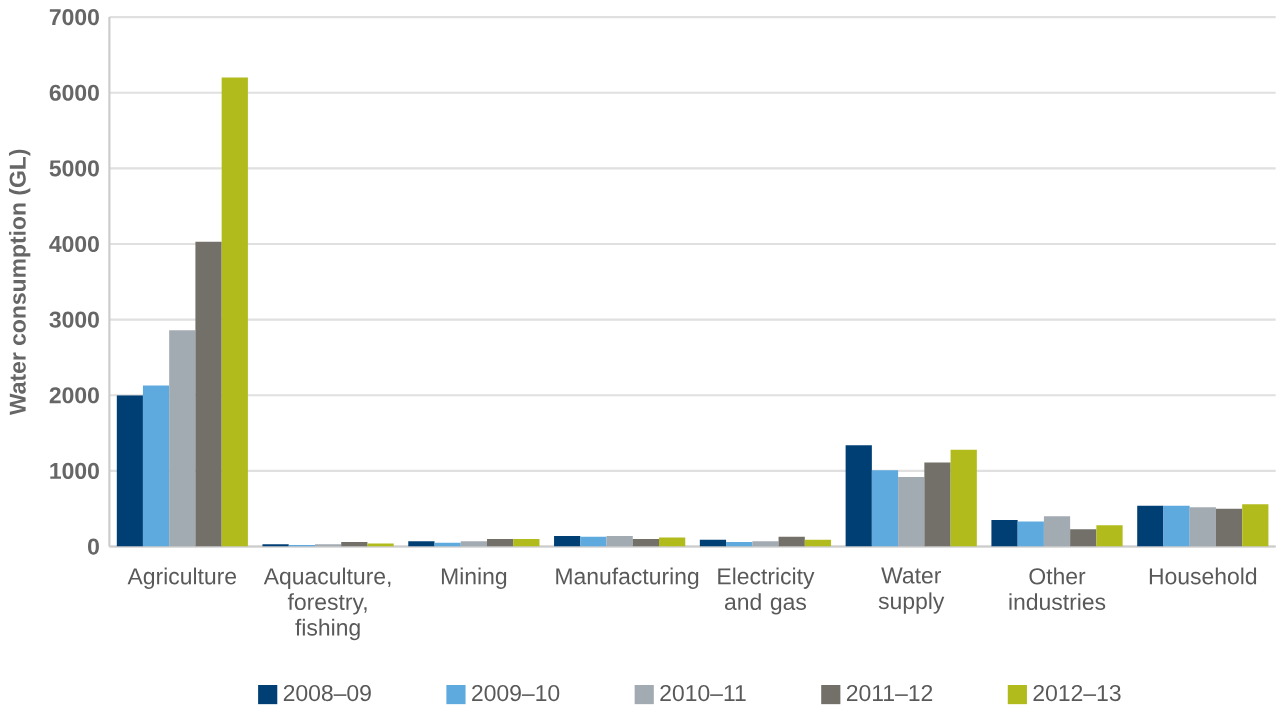  What do you see at coordinates (474, 578) in the screenshot?
I see `x-tick-label: Mining` at bounding box center [474, 578].